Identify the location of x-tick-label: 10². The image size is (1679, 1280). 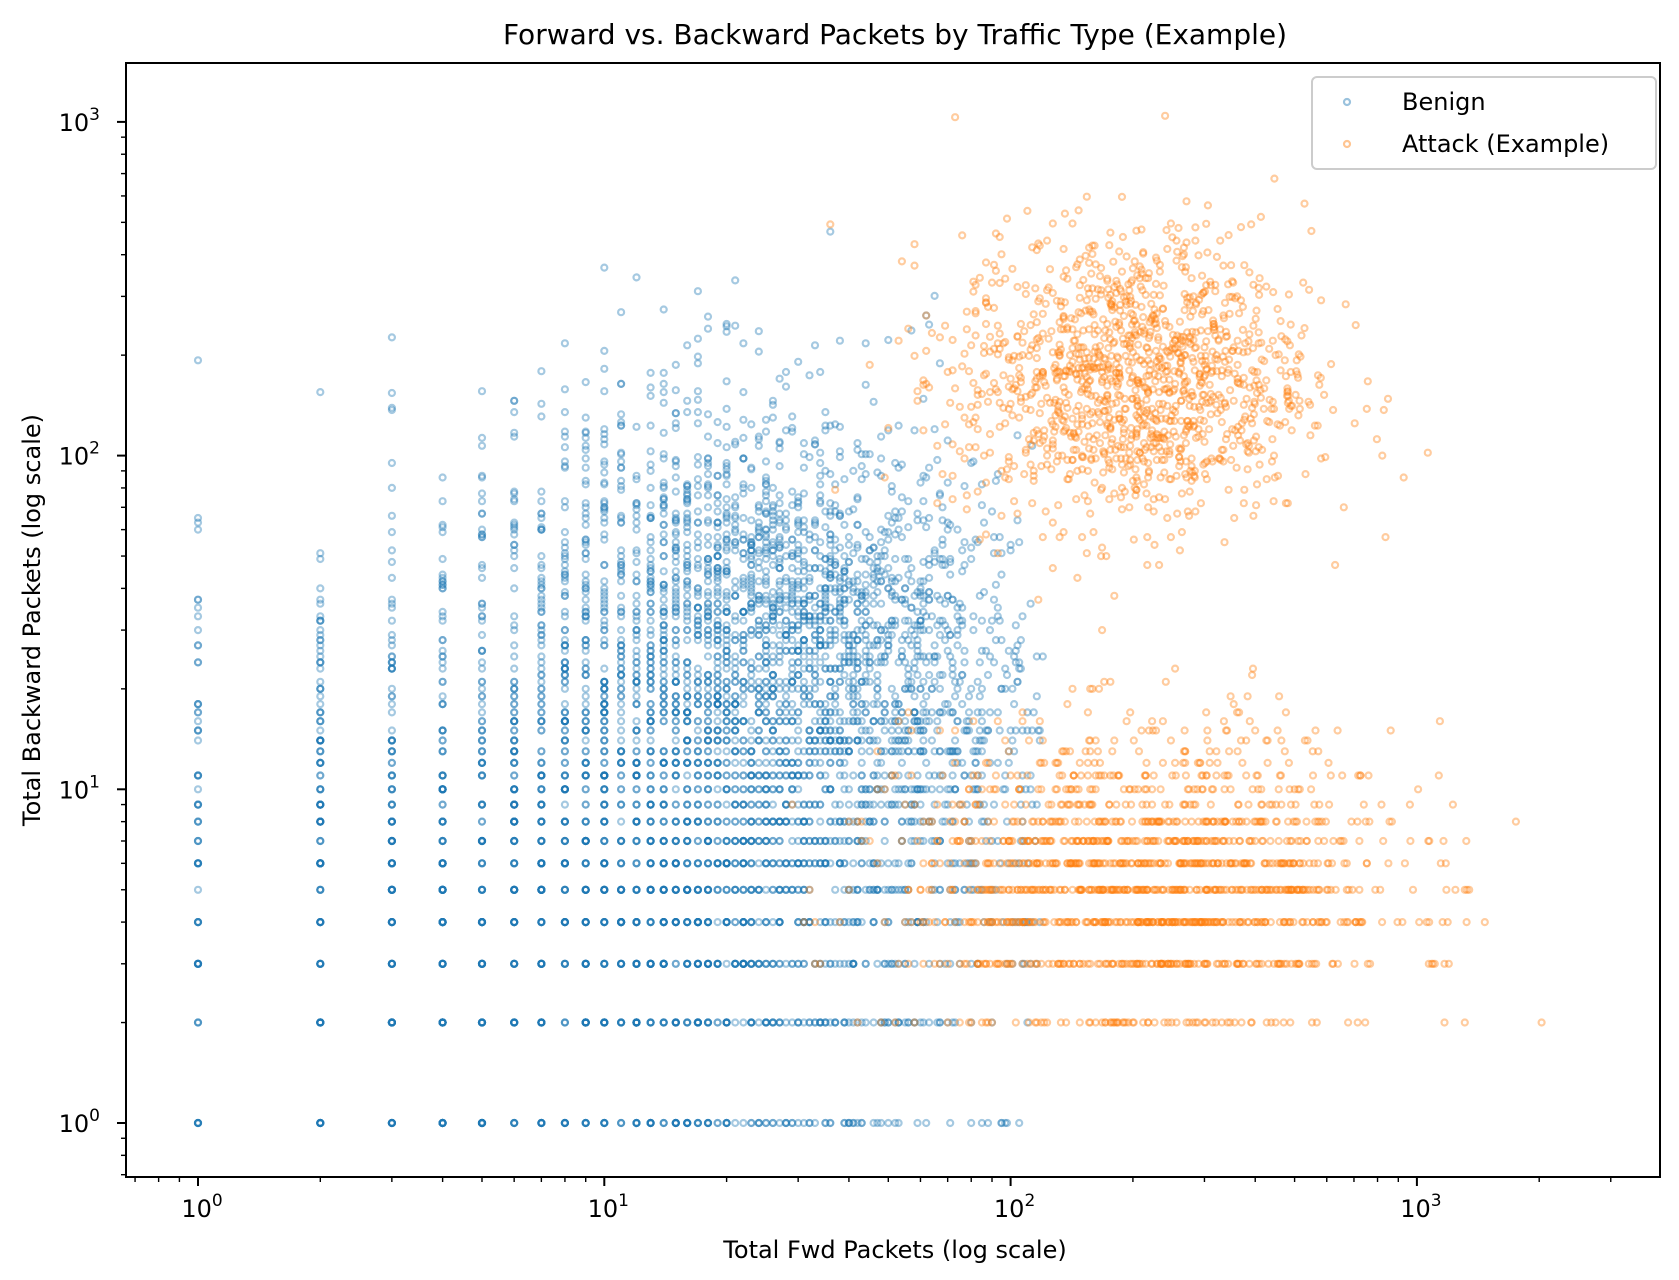
(1014, 1207).